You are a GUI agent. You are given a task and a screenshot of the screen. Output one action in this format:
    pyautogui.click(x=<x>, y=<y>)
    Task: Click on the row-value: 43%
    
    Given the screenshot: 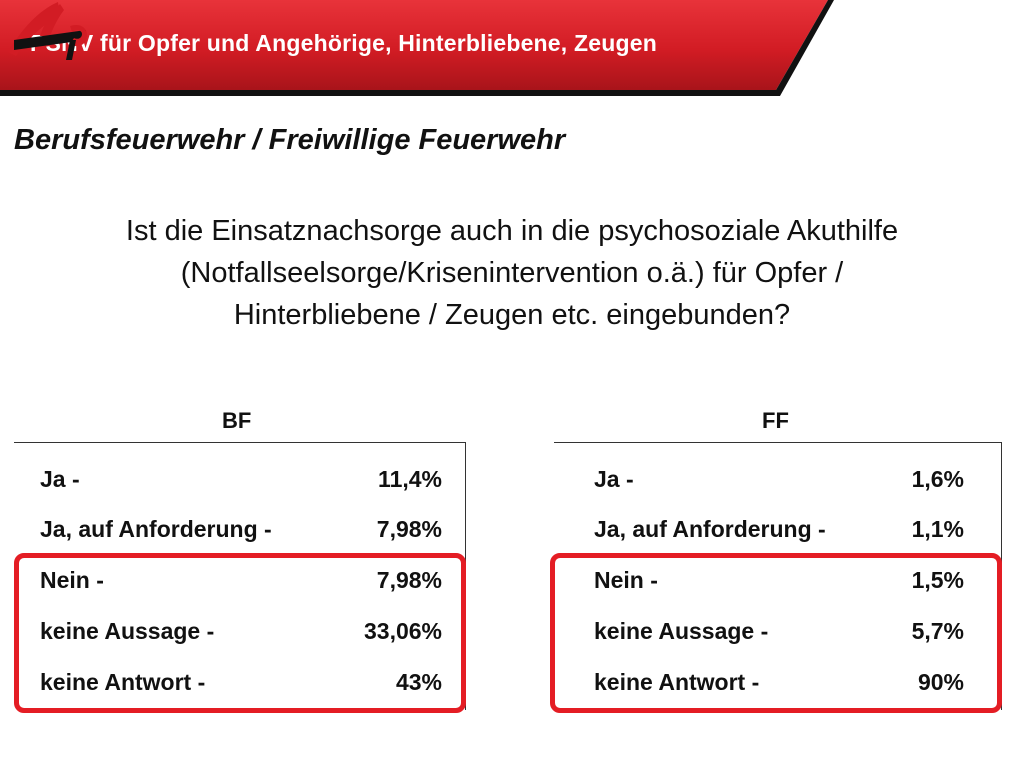 What is the action you would take?
    pyautogui.click(x=418, y=681)
    